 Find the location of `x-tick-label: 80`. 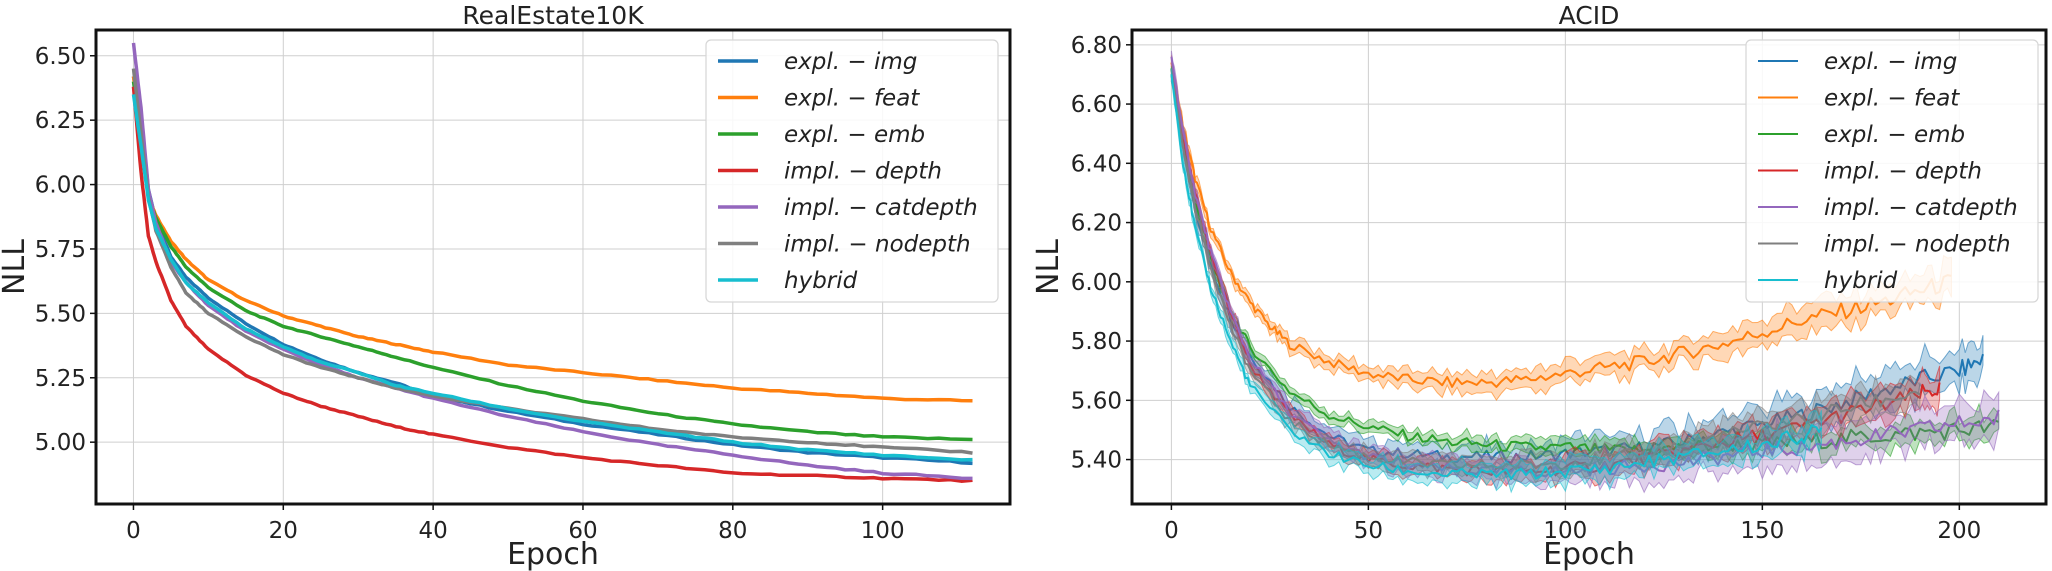

x-tick-label: 80 is located at coordinates (732, 531).